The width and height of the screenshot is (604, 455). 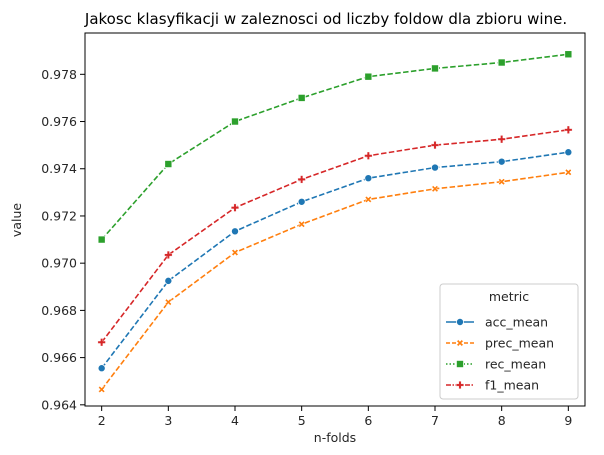 I want to click on x-tick-label: 4, so click(x=235, y=420).